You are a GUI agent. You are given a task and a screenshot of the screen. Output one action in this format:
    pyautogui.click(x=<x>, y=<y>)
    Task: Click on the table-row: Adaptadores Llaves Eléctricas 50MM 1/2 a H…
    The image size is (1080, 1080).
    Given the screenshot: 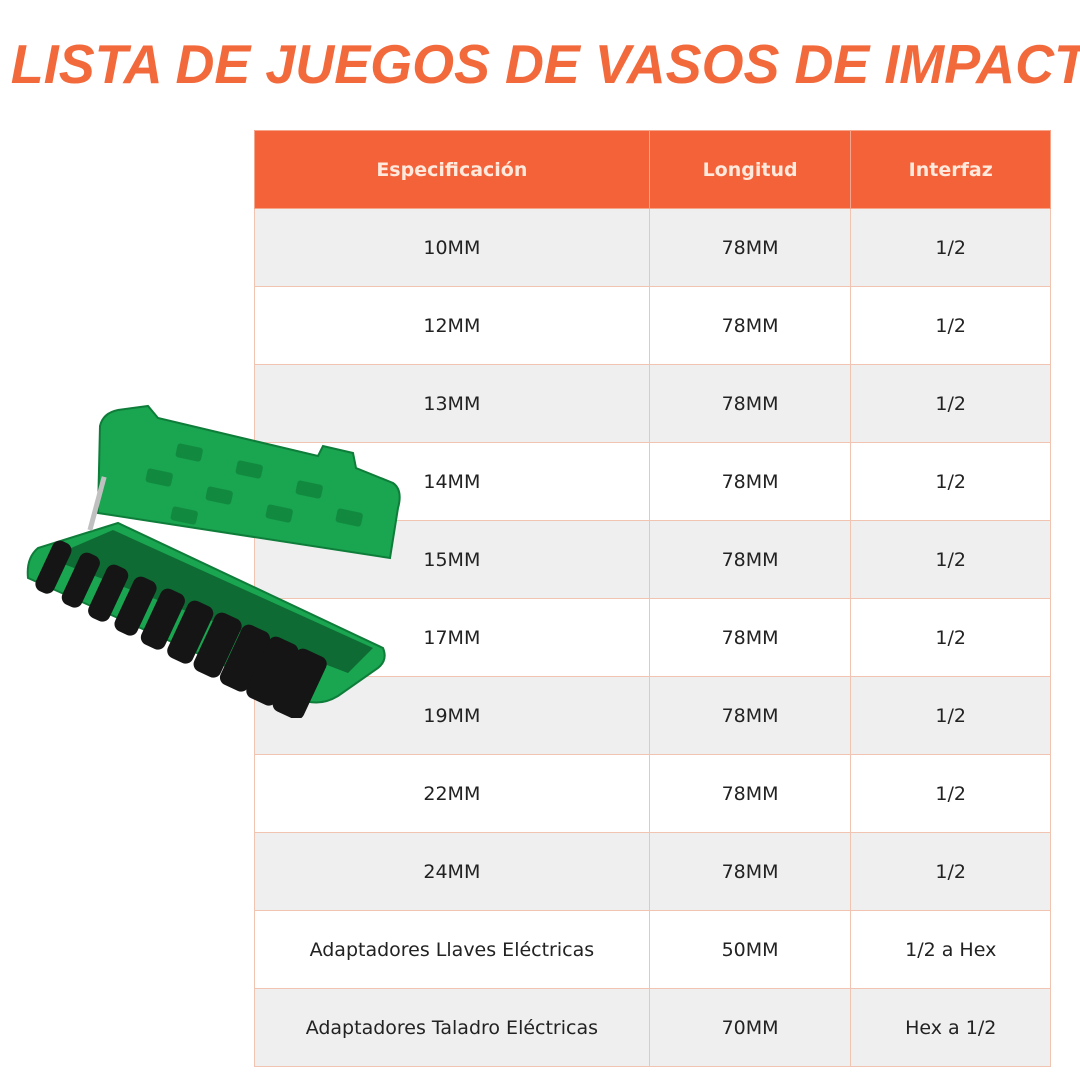 What is the action you would take?
    pyautogui.click(x=652, y=949)
    